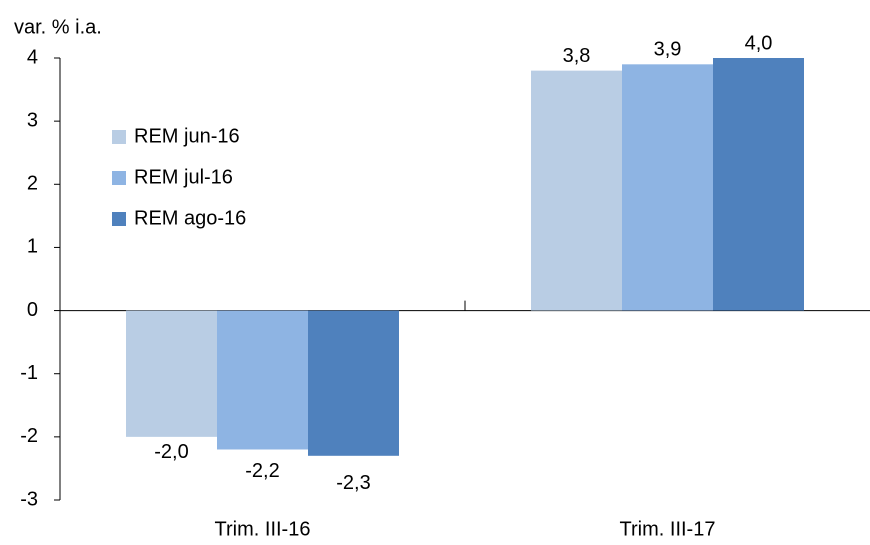  I want to click on value-label: -2,2, so click(262, 471).